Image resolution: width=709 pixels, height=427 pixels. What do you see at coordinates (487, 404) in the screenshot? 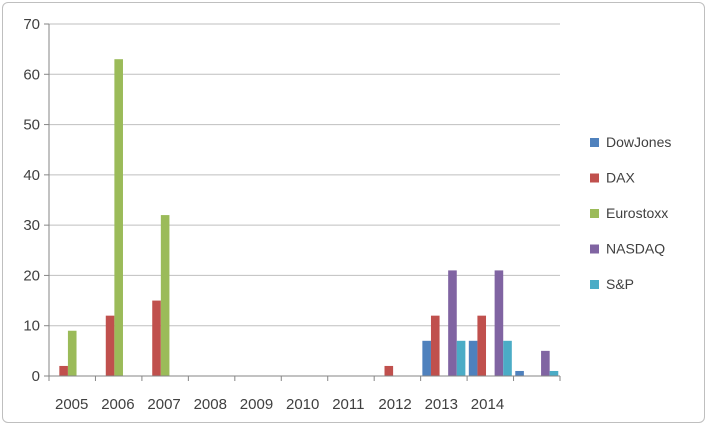
I see `x-tick-label: 2014` at bounding box center [487, 404].